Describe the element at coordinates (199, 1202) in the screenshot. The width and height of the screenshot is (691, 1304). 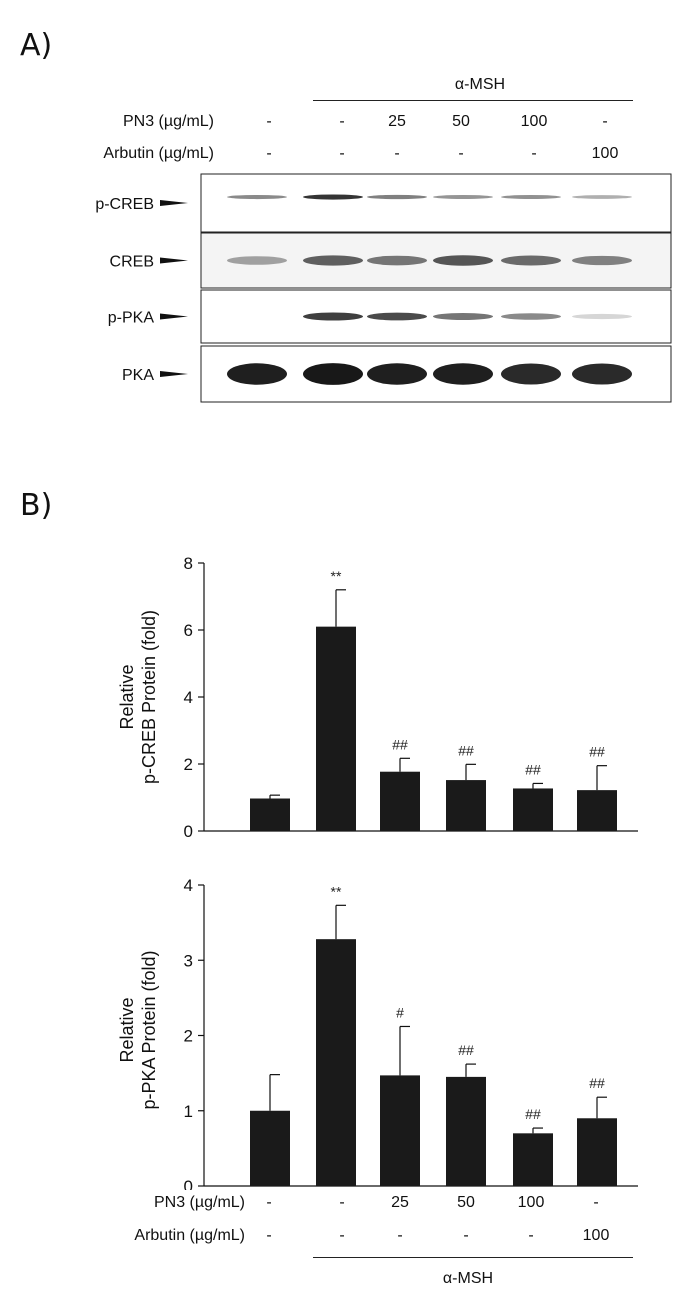
I see `treatment-label-0-bottom: PN3 (µg/mL)` at that location.